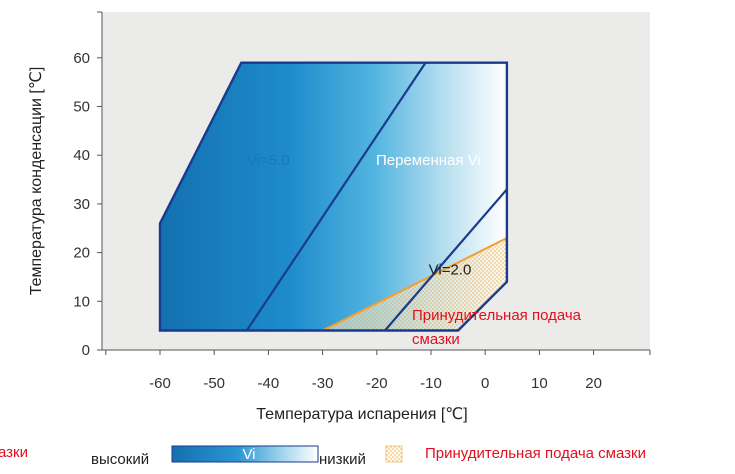 The width and height of the screenshot is (735, 474). Describe the element at coordinates (268, 160) in the screenshot. I see `vi5-label: Vi=5.0` at that location.